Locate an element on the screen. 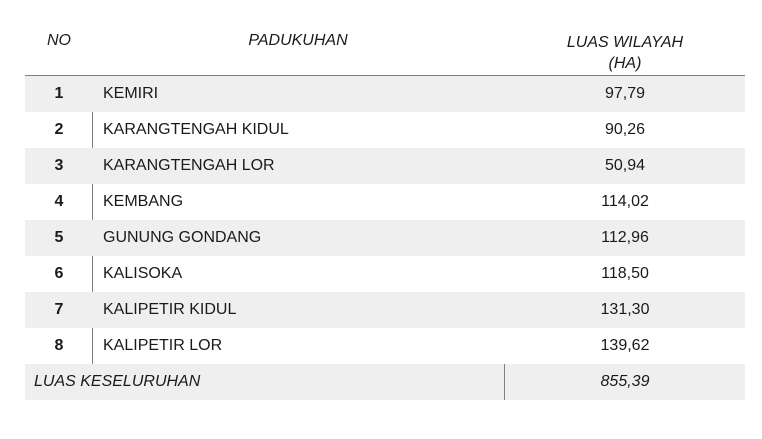 This screenshot has width=762, height=439. row-area: 114,02 is located at coordinates (625, 201).